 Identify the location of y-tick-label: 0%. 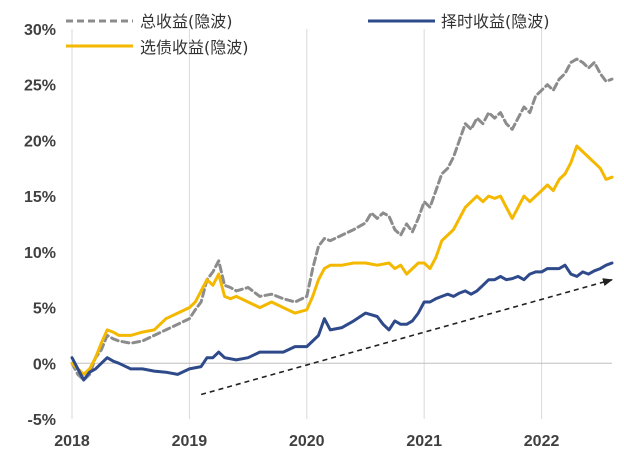
(44, 364).